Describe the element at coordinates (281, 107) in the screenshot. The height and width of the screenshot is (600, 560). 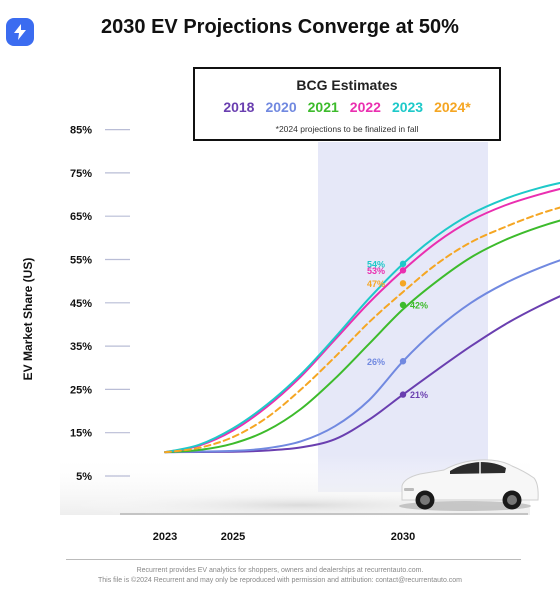
I see `legend-entry-2020: 2020` at that location.